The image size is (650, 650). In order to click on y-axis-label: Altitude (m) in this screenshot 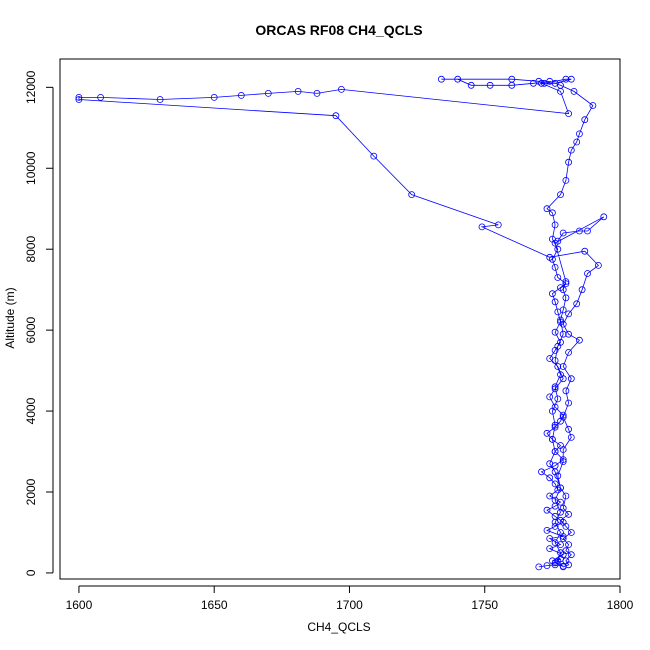, I will do `click(10, 317)`.